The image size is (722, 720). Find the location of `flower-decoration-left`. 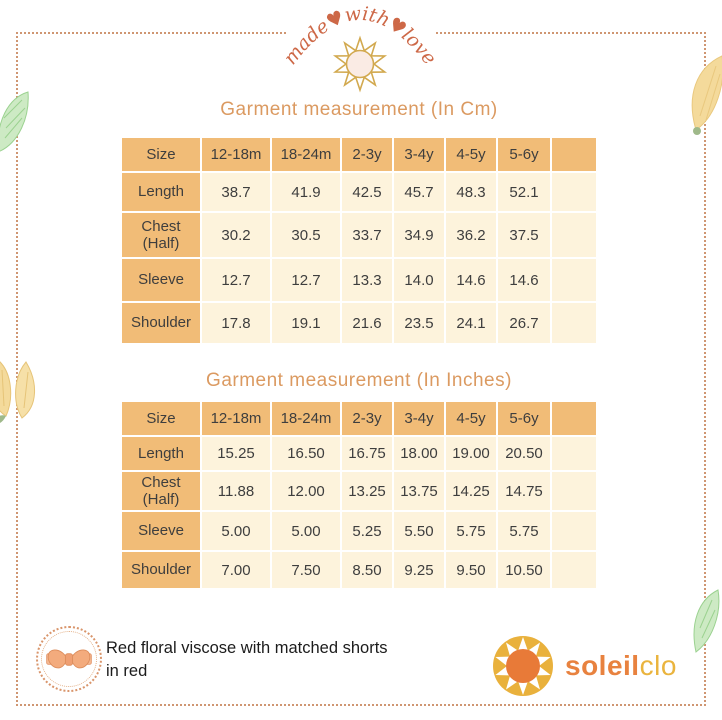

flower-decoration-left is located at coordinates (18, 392).